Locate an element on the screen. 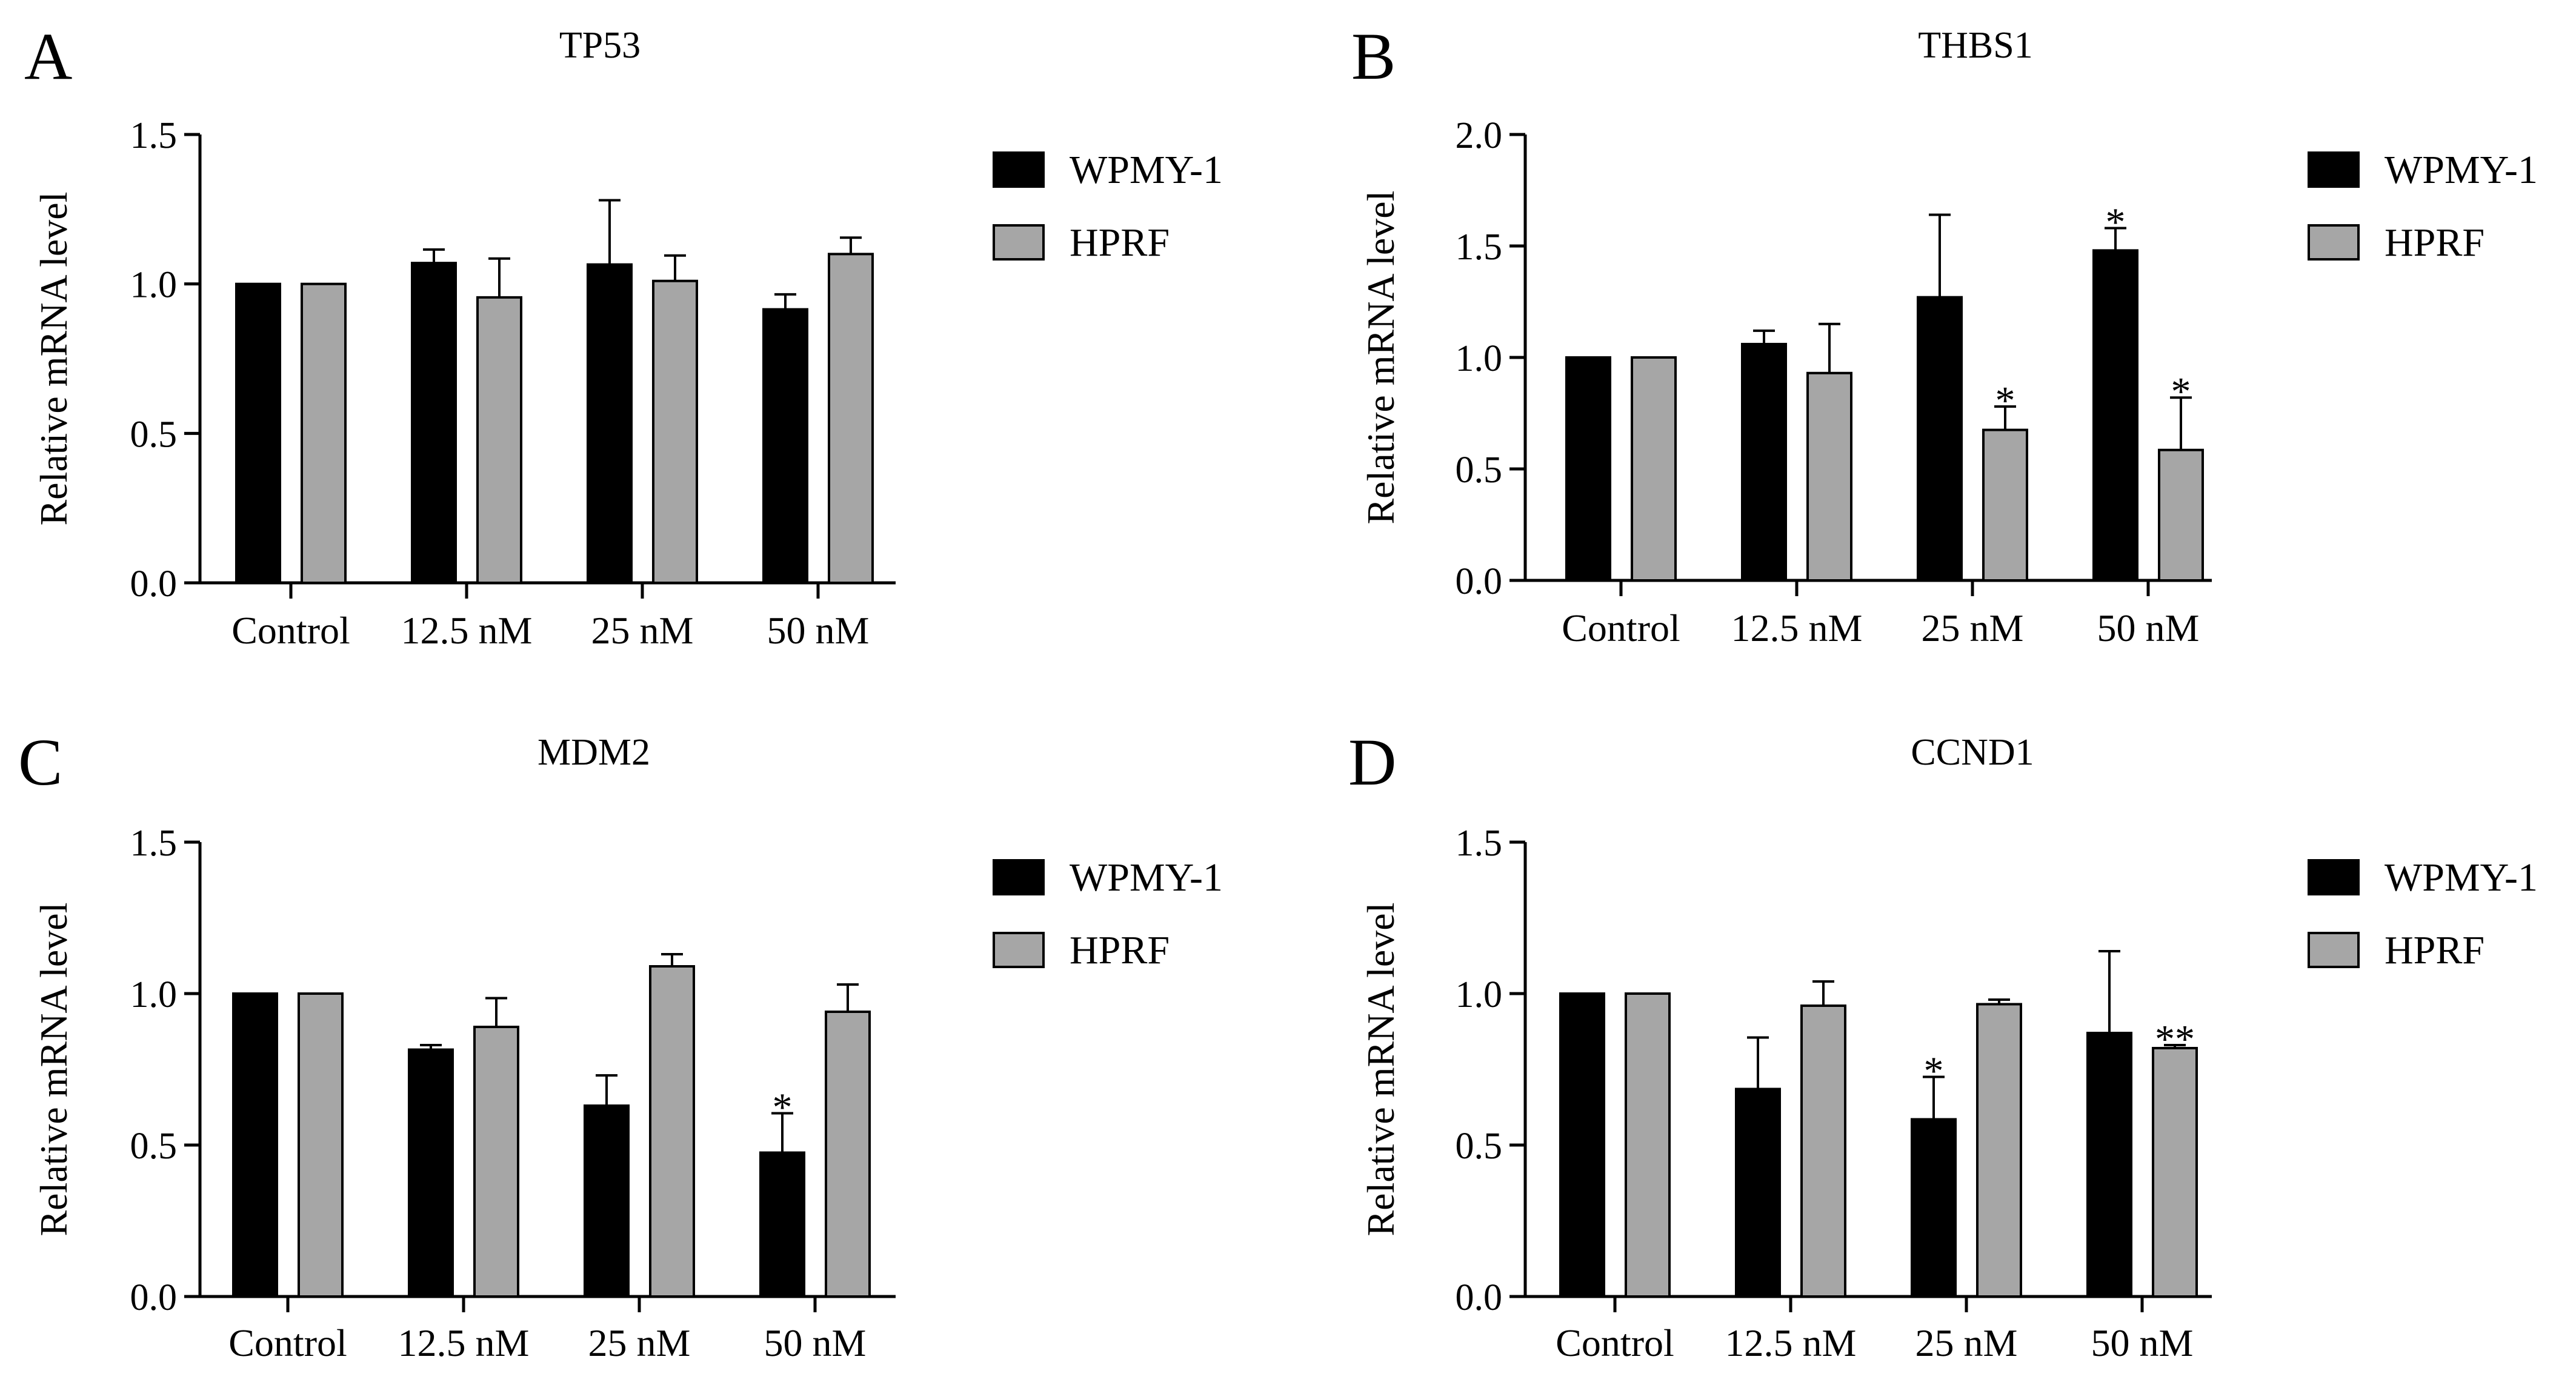  chart-title: MDM2 is located at coordinates (593, 752).